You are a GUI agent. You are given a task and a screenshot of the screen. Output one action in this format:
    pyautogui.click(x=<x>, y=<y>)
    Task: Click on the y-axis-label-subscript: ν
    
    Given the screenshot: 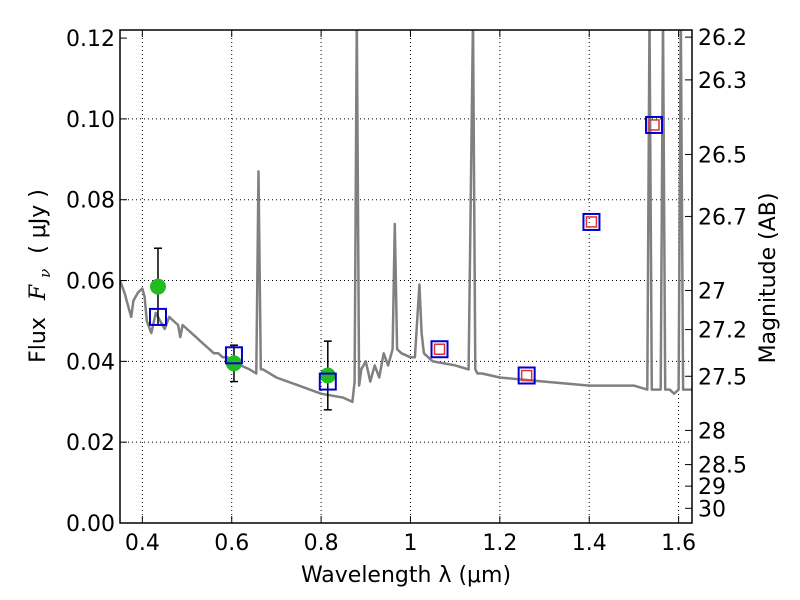 What is the action you would take?
    pyautogui.click(x=45, y=273)
    